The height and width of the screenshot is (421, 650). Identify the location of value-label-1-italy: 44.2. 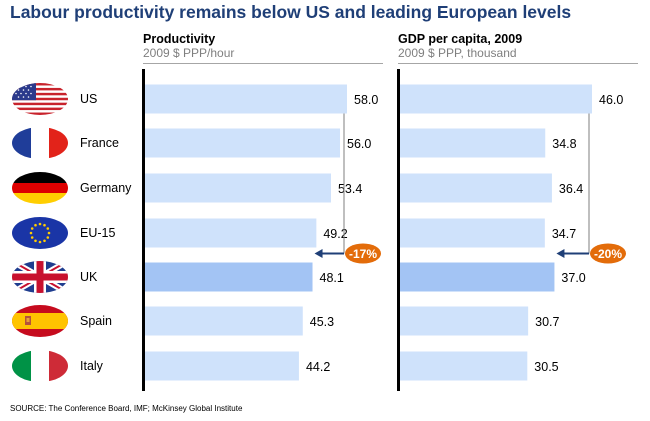
(318, 367).